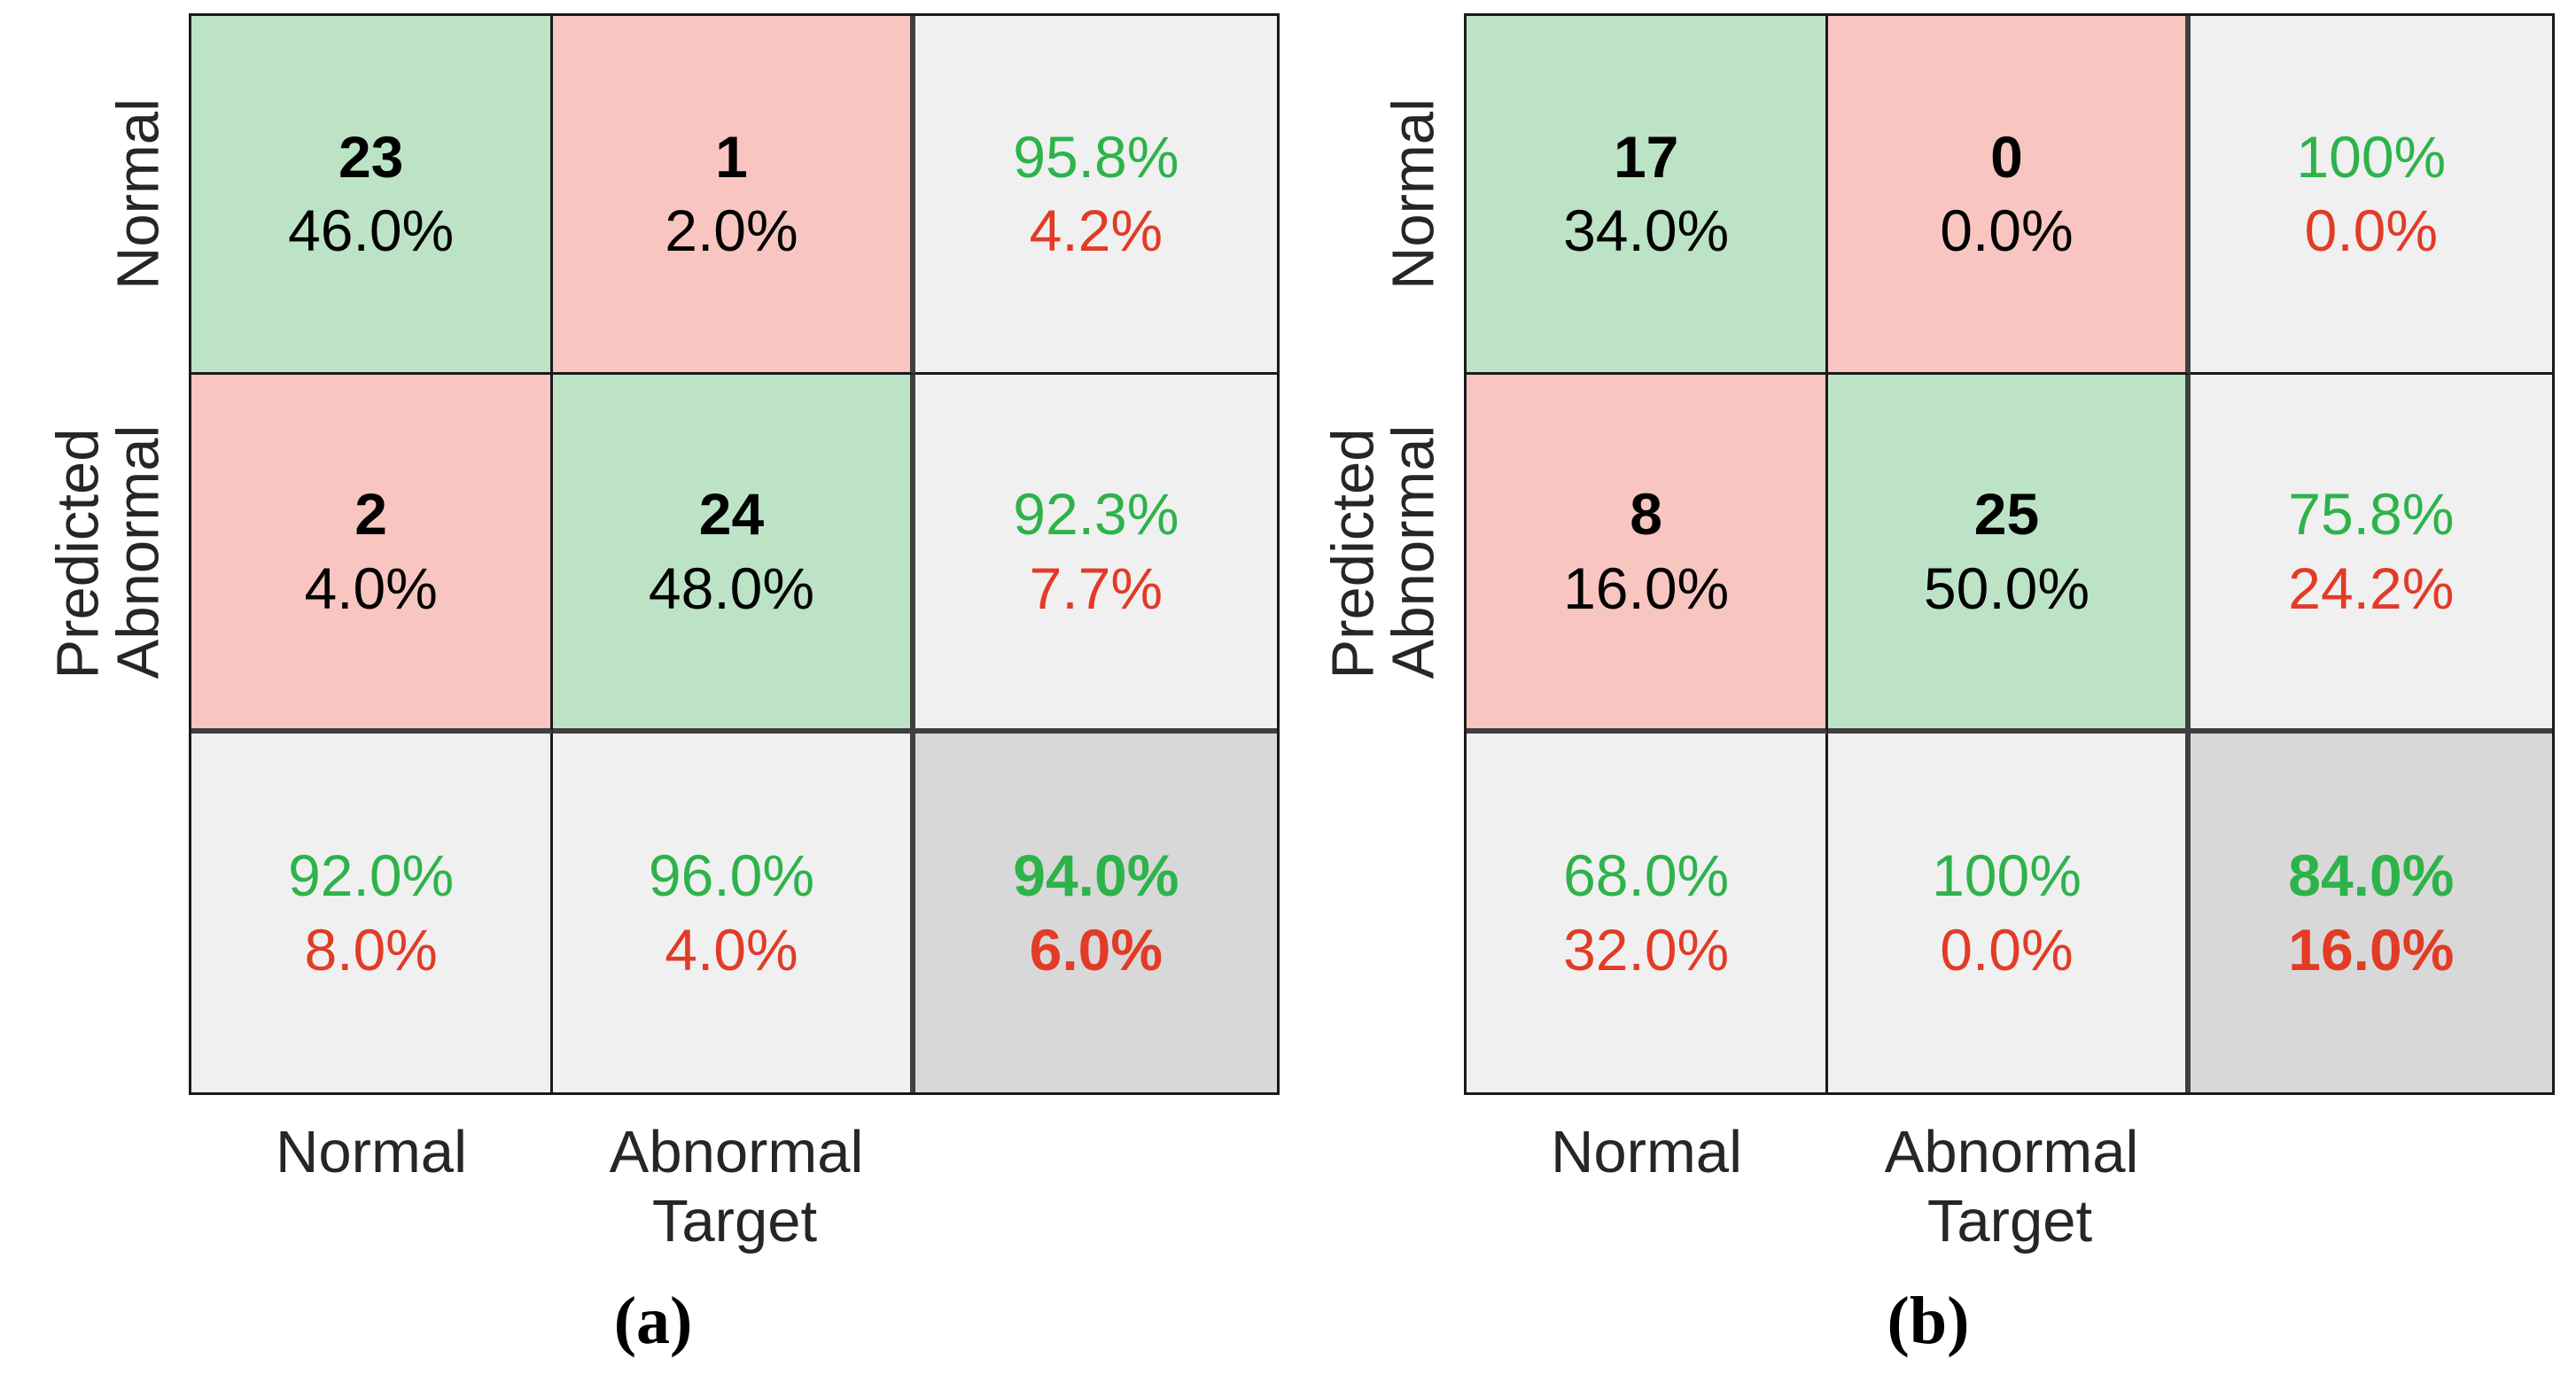 The height and width of the screenshot is (1390, 2576). What do you see at coordinates (1648, 913) in the screenshot?
I see `summary-cell: 68.0% 32.0%` at bounding box center [1648, 913].